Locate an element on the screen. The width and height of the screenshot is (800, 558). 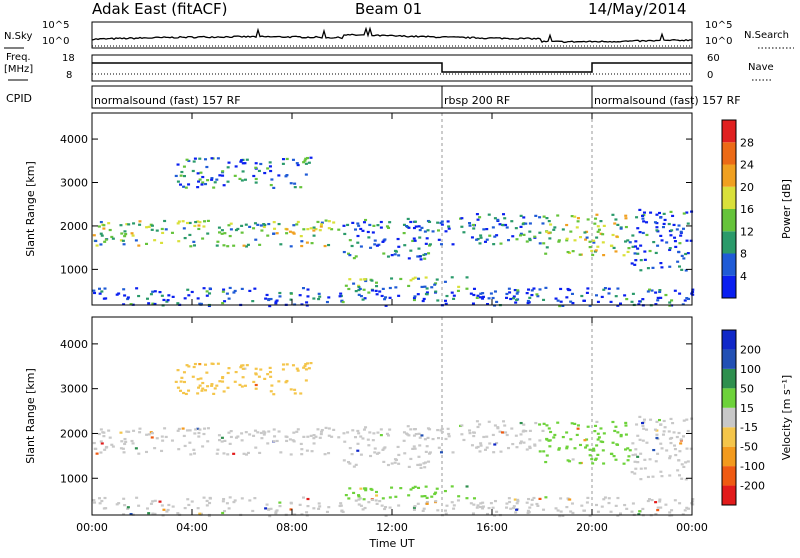
colorbar-tick-label: 100 is located at coordinates (750, 369).